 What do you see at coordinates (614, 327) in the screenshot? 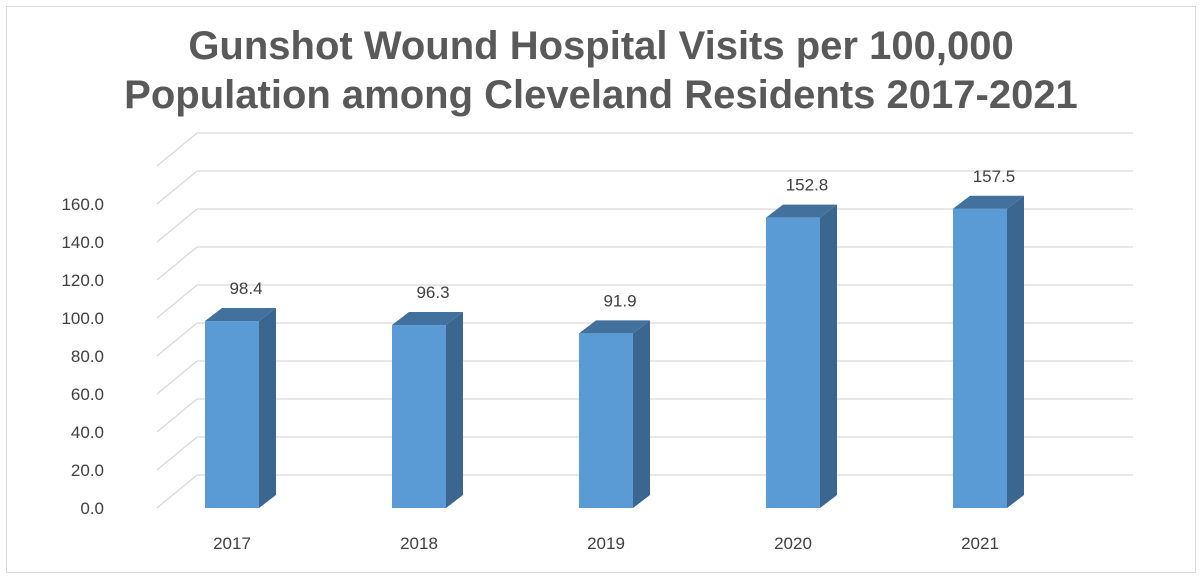
I see `bar-top-2019` at bounding box center [614, 327].